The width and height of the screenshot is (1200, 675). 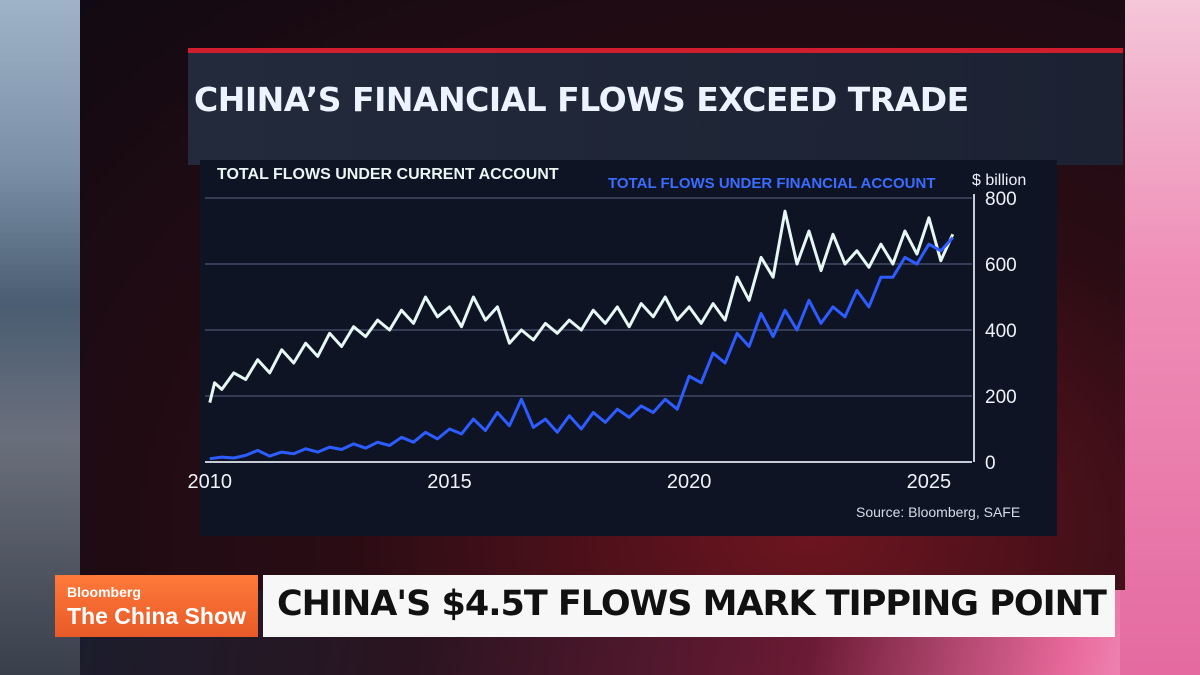 I want to click on headline-ticker: CHINA'S $4.5T FLOWS MARK TIPPING POINT, so click(x=689, y=606).